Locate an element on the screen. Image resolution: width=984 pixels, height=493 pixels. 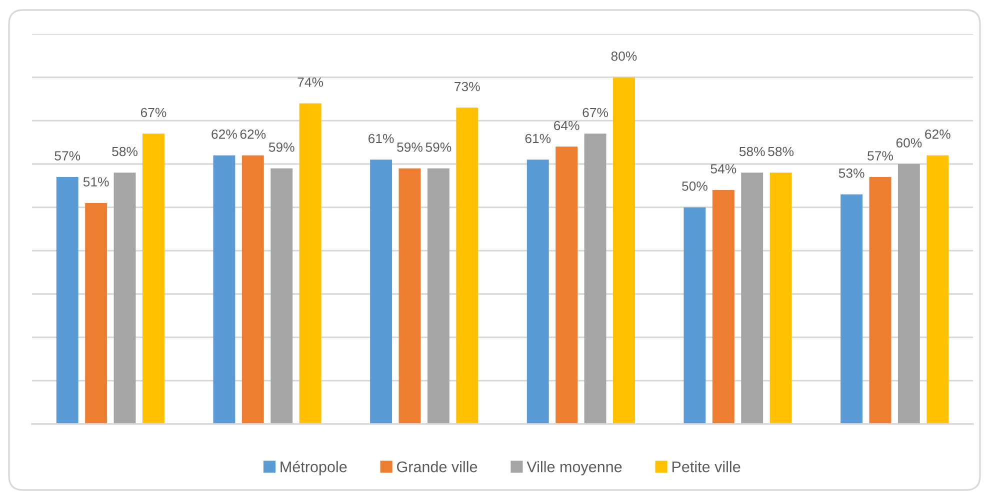
data-label: 54% is located at coordinates (723, 169).